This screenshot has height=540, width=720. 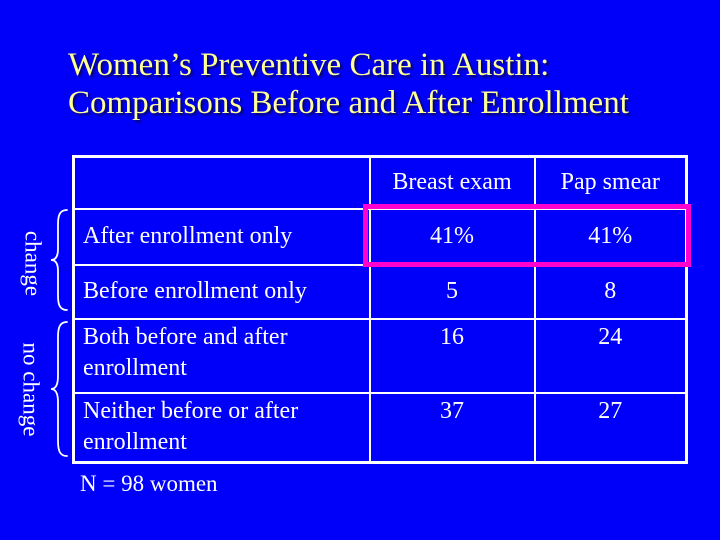 I want to click on brace-no-change-icon, so click(x=59, y=389).